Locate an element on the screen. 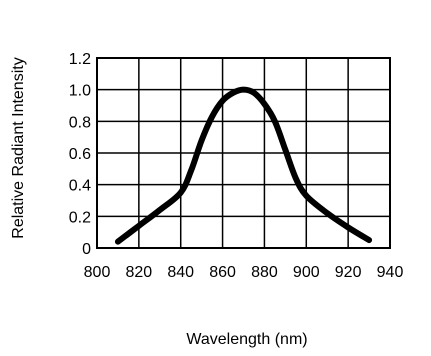  x-tick-label: 800 is located at coordinates (97, 272).